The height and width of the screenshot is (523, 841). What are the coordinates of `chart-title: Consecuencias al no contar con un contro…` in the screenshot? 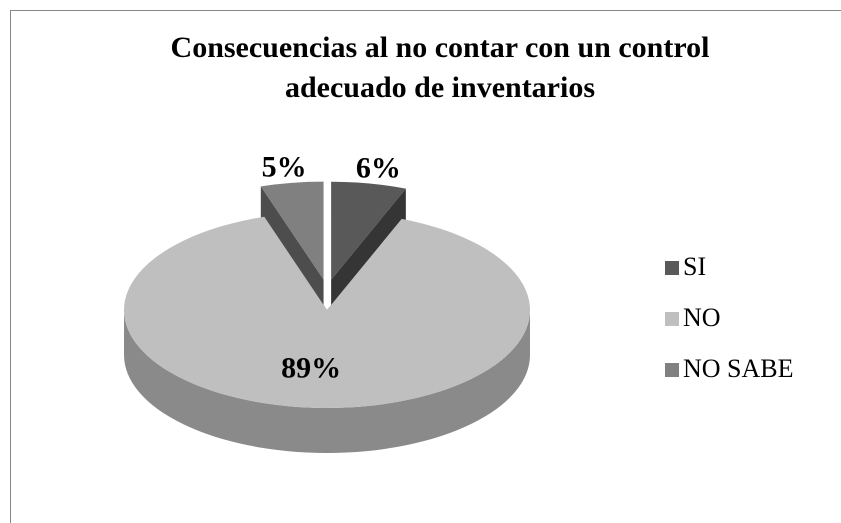 It's located at (440, 67).